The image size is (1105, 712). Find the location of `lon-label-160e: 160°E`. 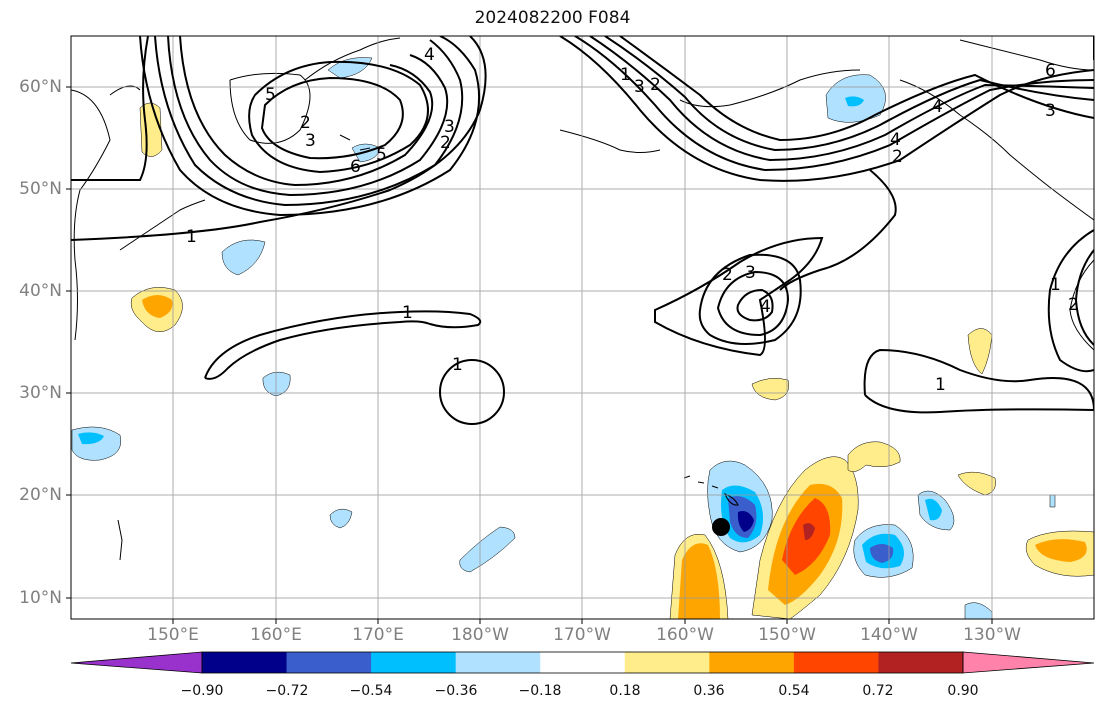

lon-label-160e: 160°E is located at coordinates (276, 635).